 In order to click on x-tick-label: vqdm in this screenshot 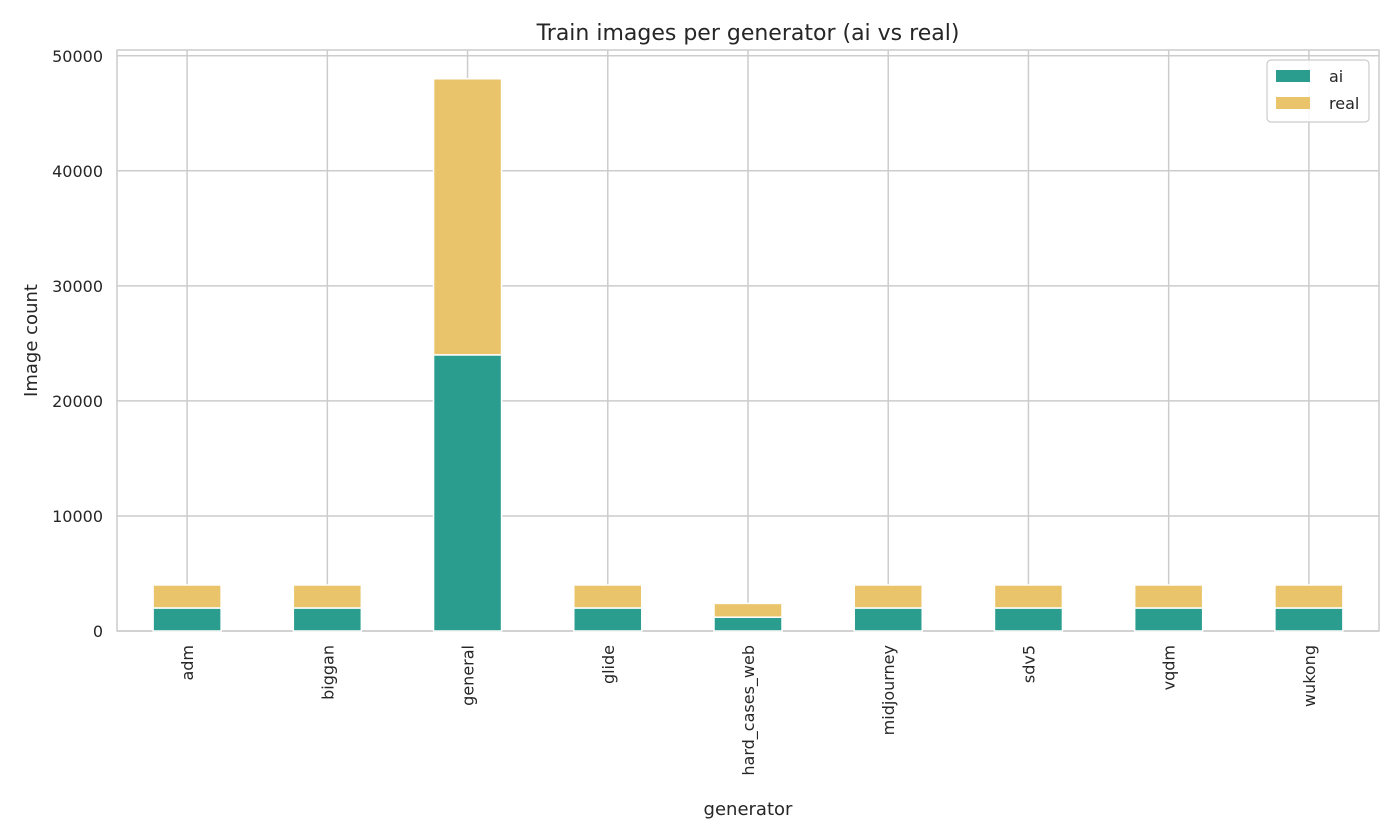, I will do `click(1169, 667)`.